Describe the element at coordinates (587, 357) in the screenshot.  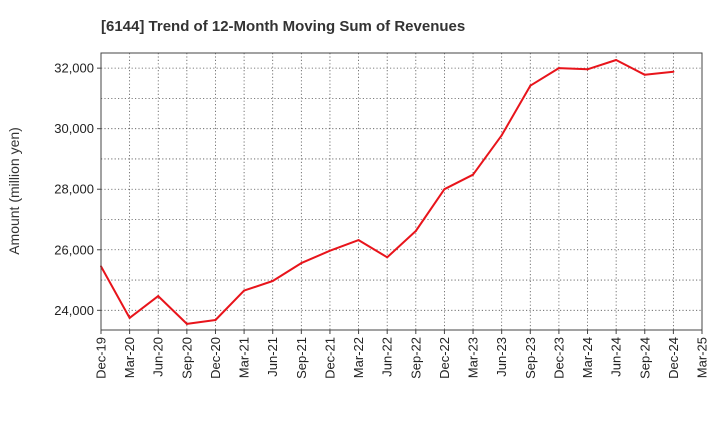
I see `x-tick-label: Mar-24` at that location.